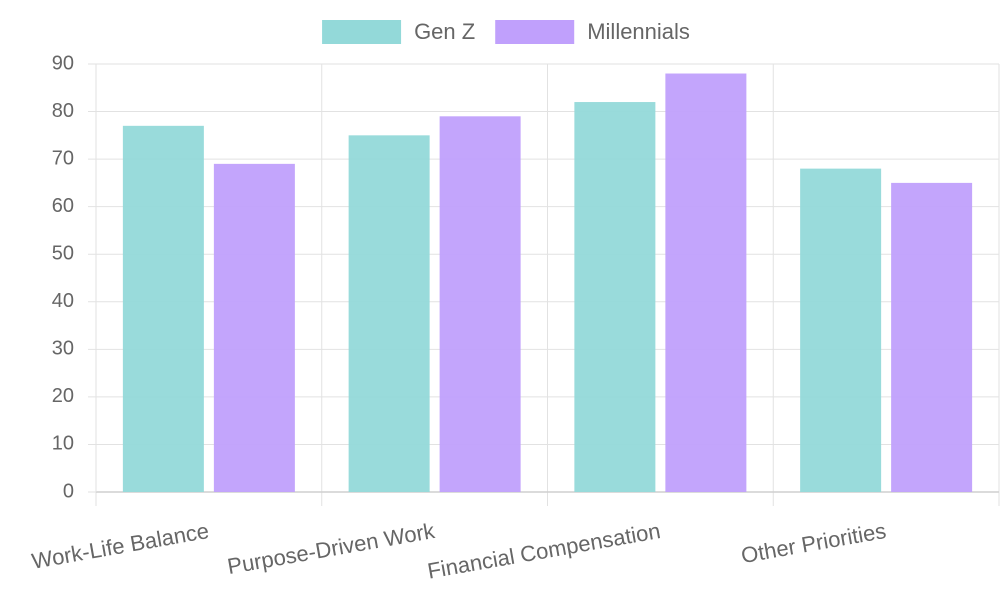 The image size is (1000, 600). I want to click on y-tick-label: 70, so click(63, 158).